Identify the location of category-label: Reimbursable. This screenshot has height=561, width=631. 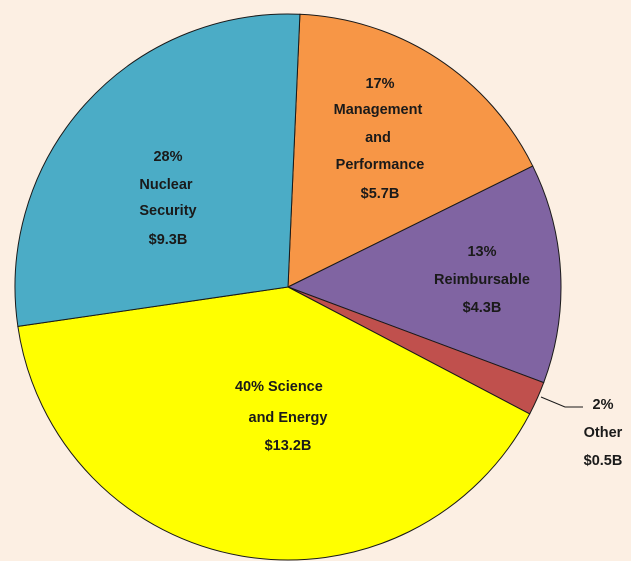
(482, 280).